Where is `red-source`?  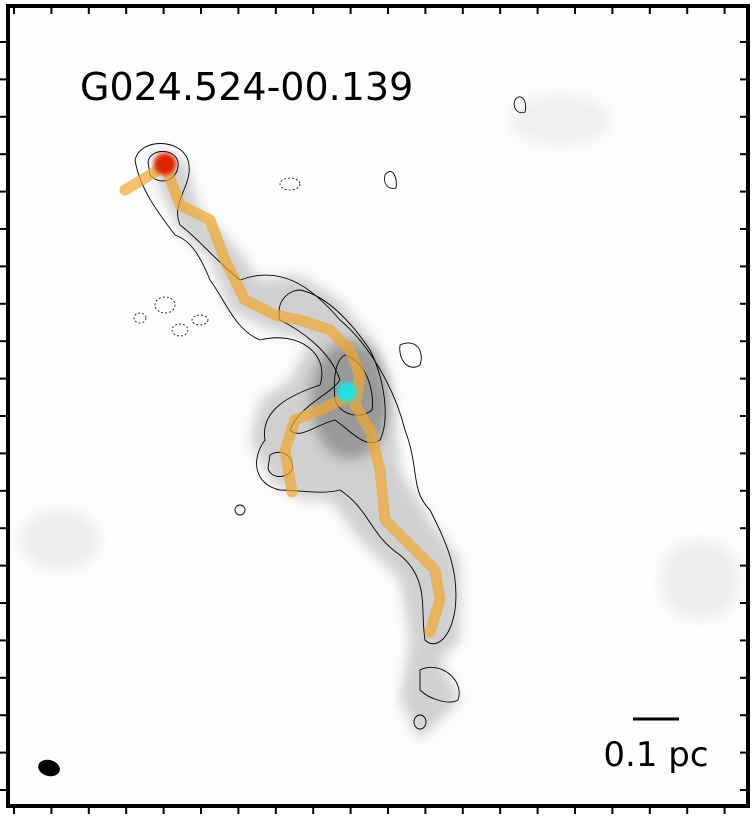 red-source is located at coordinates (165, 164).